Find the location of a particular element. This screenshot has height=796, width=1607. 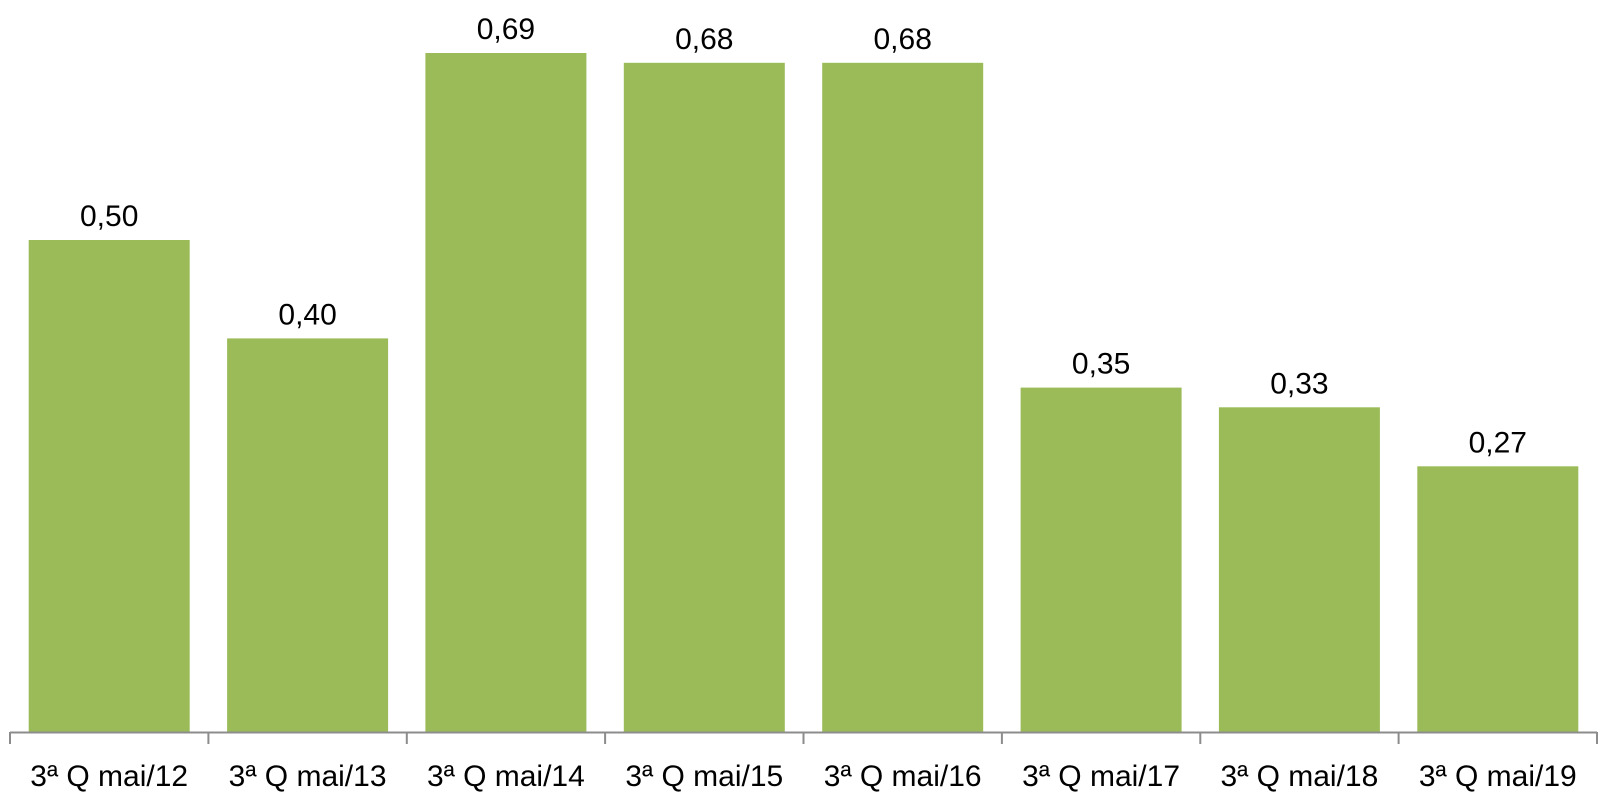

x-tick-label-3: 3ª Q mai/14 is located at coordinates (506, 776).